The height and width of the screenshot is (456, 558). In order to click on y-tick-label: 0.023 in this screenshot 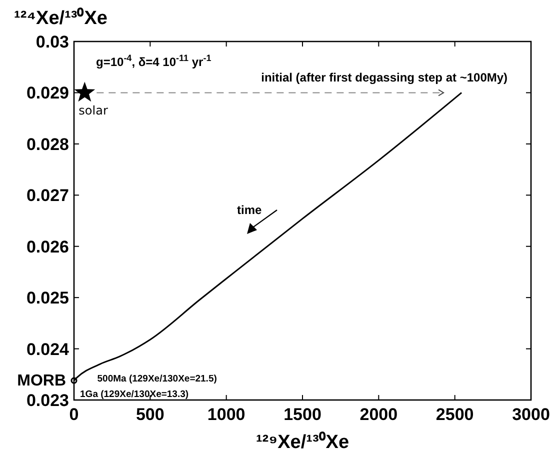, I will do `click(47, 400)`.